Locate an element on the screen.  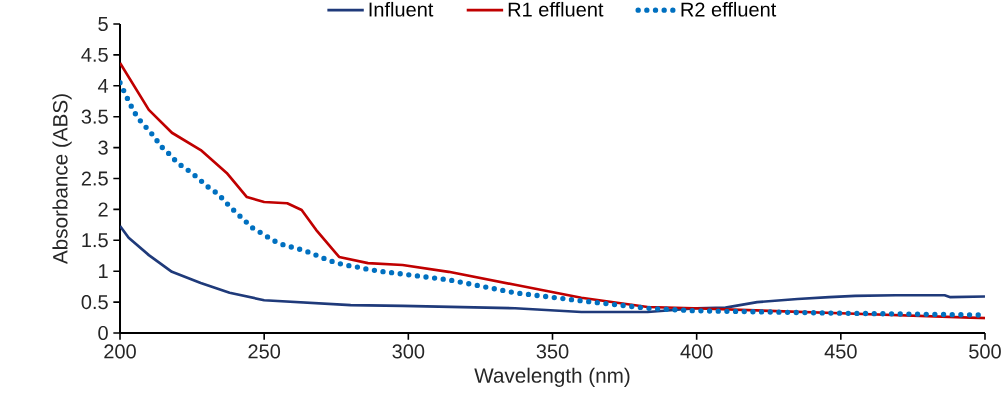
y-tick-label: 0 is located at coordinates (103, 333).